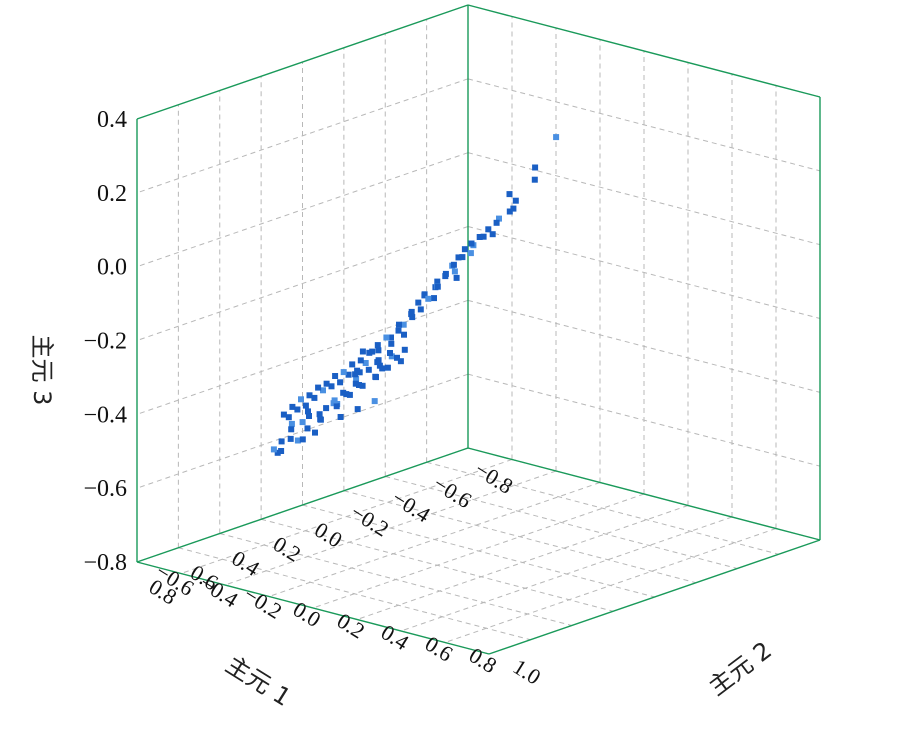 The width and height of the screenshot is (922, 744). Describe the element at coordinates (105, 415) in the screenshot. I see `z-tick-label: −0.4` at that location.